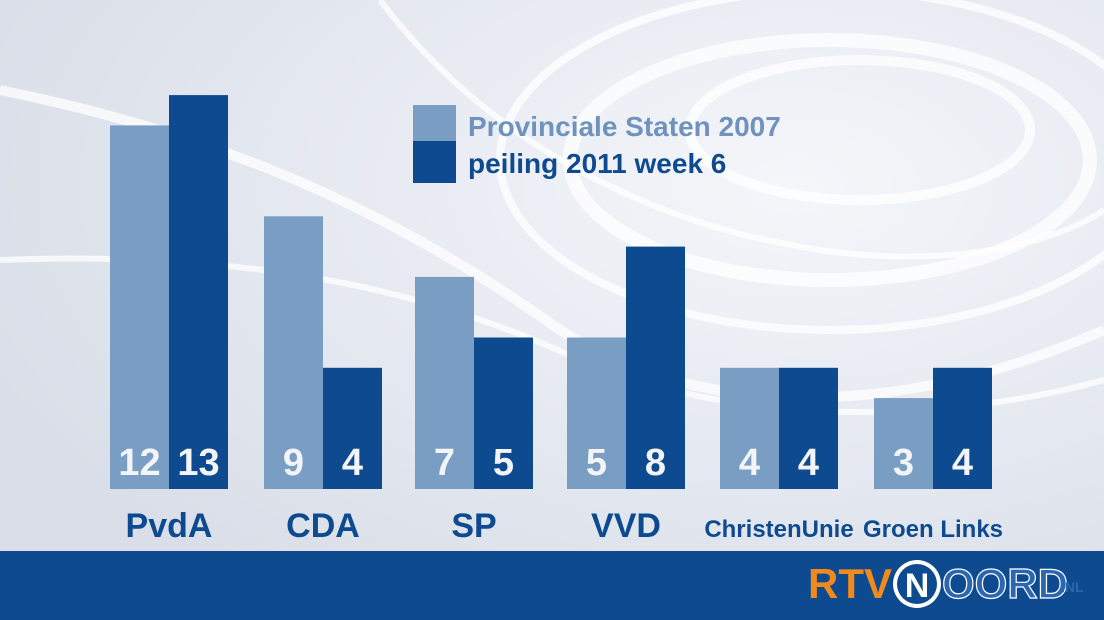  I want to click on logo-n: N, so click(917, 586).